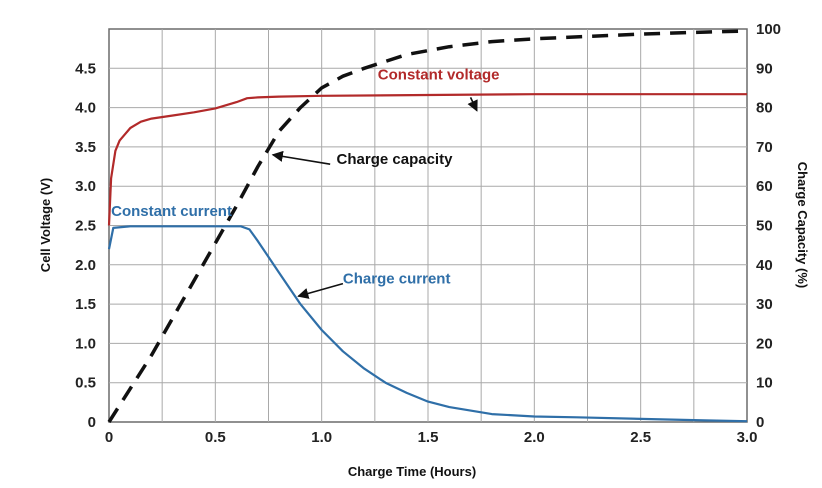 The image size is (822, 488). Describe the element at coordinates (85, 147) in the screenshot. I see `y-left-tick-label: 3.5` at that location.